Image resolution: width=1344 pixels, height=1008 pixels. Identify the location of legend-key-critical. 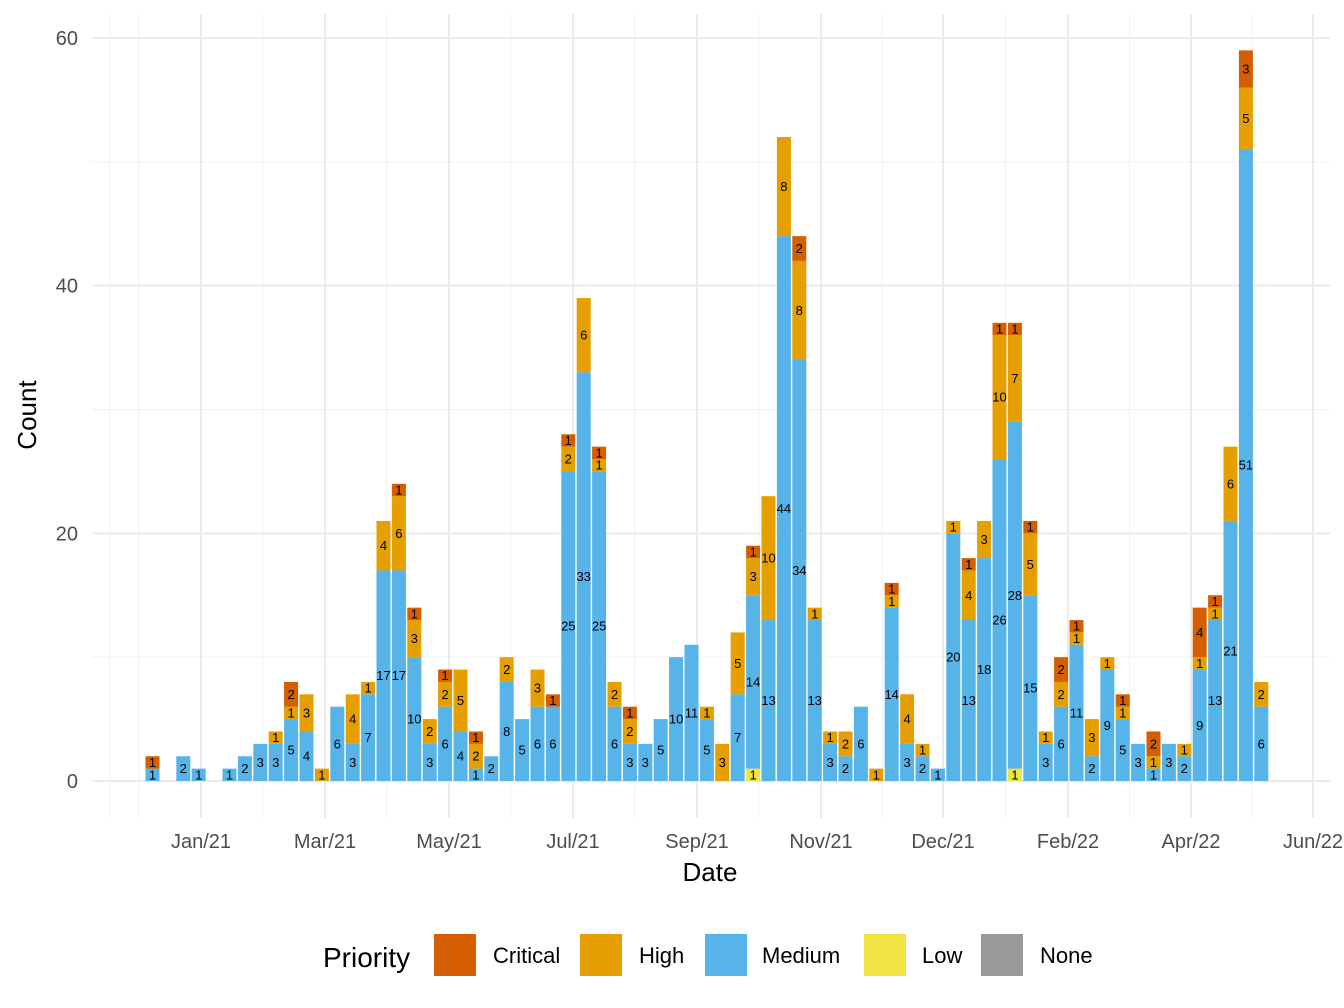
(455, 955).